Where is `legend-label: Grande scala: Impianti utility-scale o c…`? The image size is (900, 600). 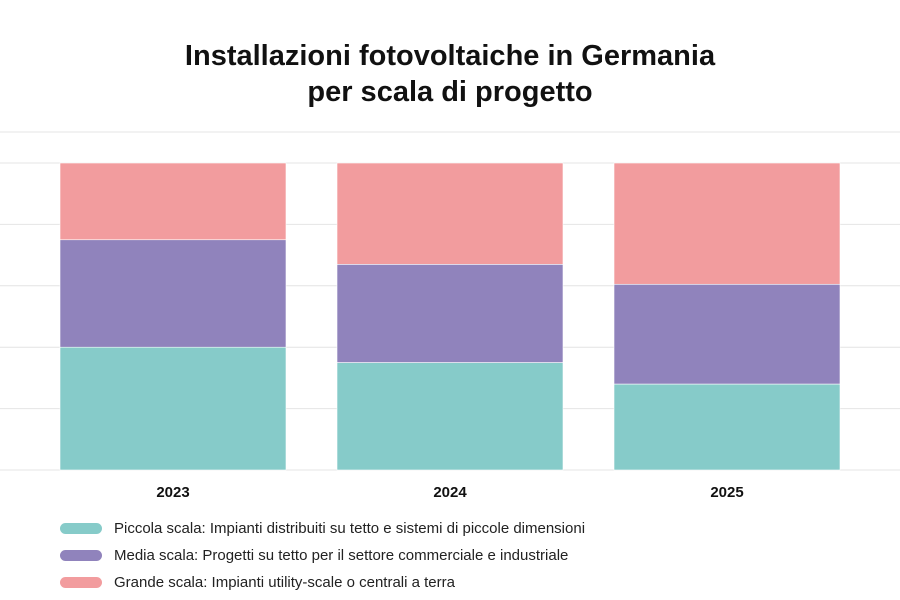
legend-label: Grande scala: Impianti utility-scale o c… is located at coordinates (284, 582).